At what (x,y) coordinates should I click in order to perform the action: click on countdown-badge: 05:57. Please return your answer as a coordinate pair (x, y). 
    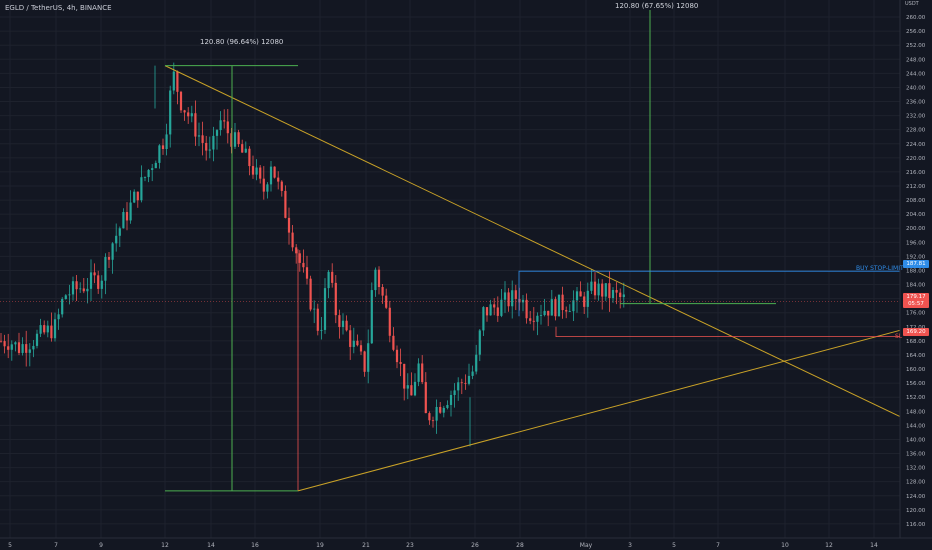
    Looking at the image, I should click on (916, 304).